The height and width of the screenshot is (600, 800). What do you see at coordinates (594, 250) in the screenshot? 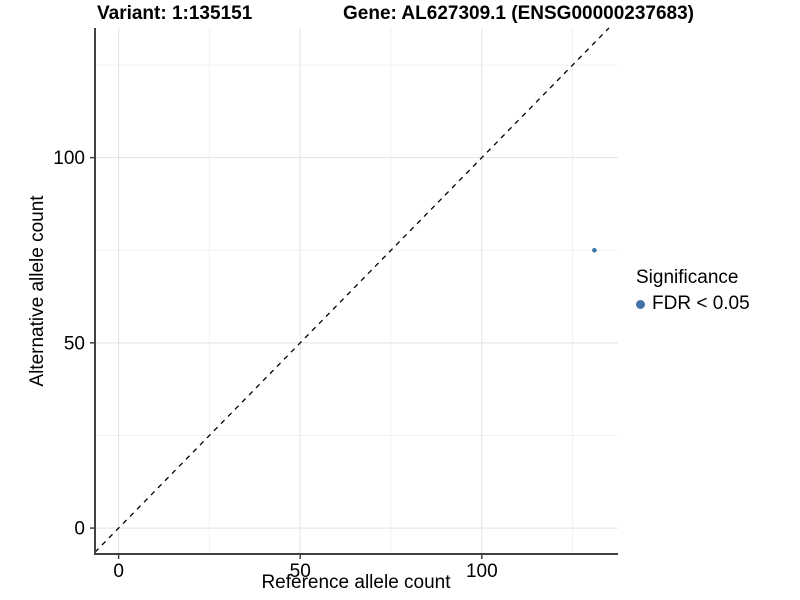
I see `data-point` at bounding box center [594, 250].